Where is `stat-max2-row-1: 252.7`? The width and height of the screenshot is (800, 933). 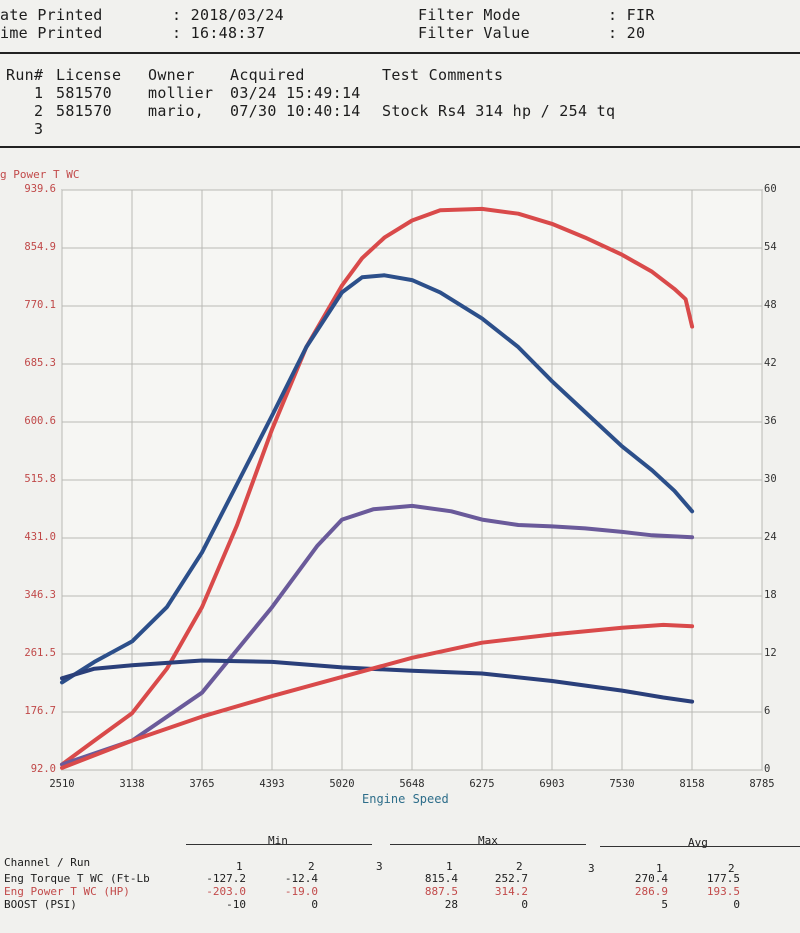 stat-max2-row-1: 252.7 is located at coordinates (511, 878).